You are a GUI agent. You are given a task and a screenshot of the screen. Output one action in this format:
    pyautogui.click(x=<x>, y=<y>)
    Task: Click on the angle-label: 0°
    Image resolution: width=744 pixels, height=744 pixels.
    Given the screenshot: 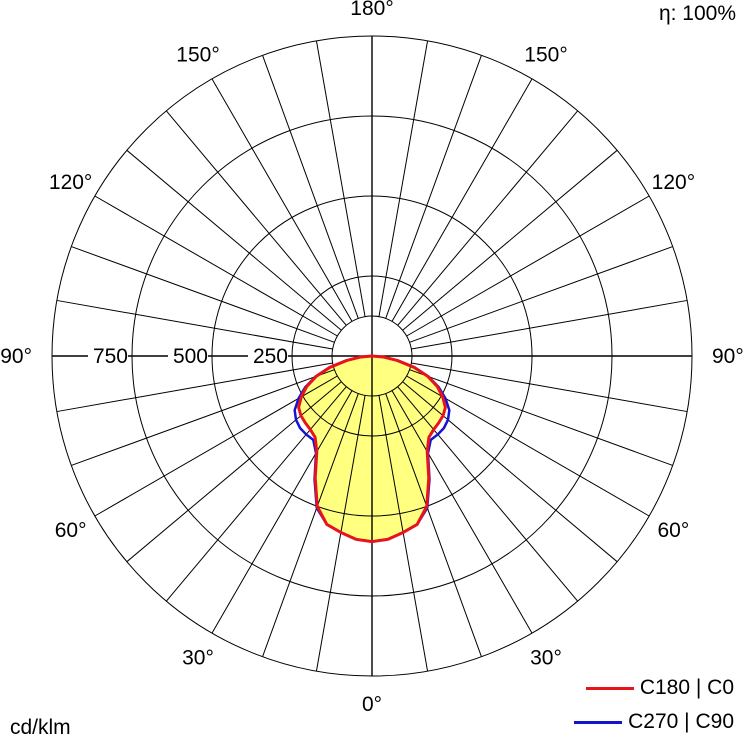 What is the action you would take?
    pyautogui.click(x=372, y=704)
    